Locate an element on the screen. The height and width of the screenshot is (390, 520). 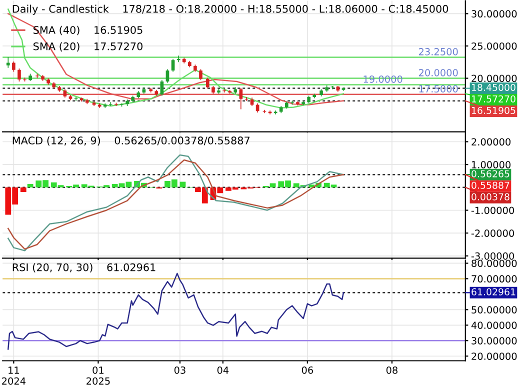
annotation: 0.55887 is located at coordinates (491, 185).